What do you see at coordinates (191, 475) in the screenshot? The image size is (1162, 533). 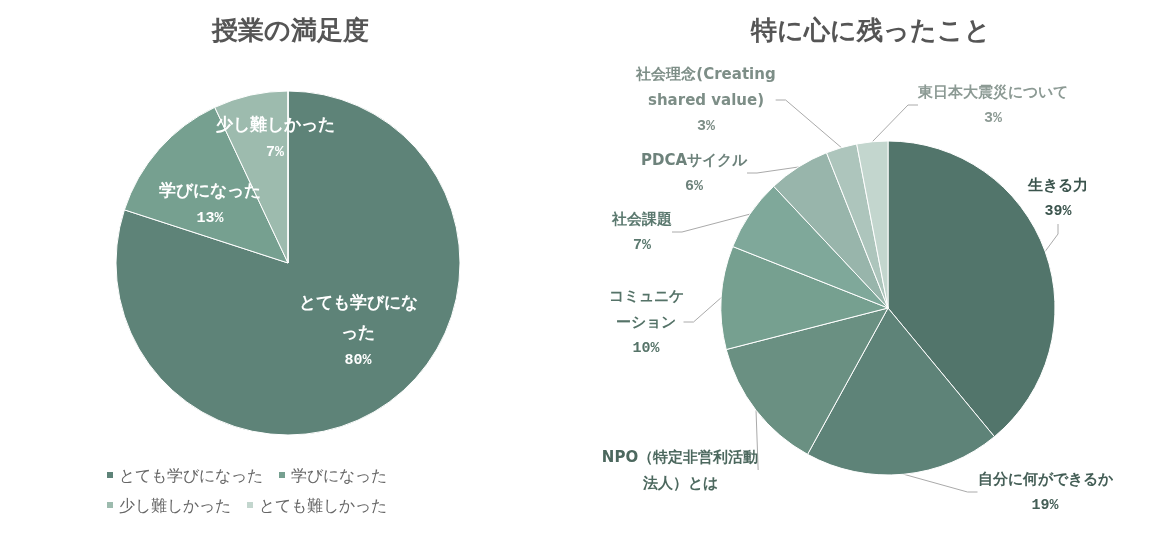 I see `legend-label: とても学びになった` at bounding box center [191, 475].